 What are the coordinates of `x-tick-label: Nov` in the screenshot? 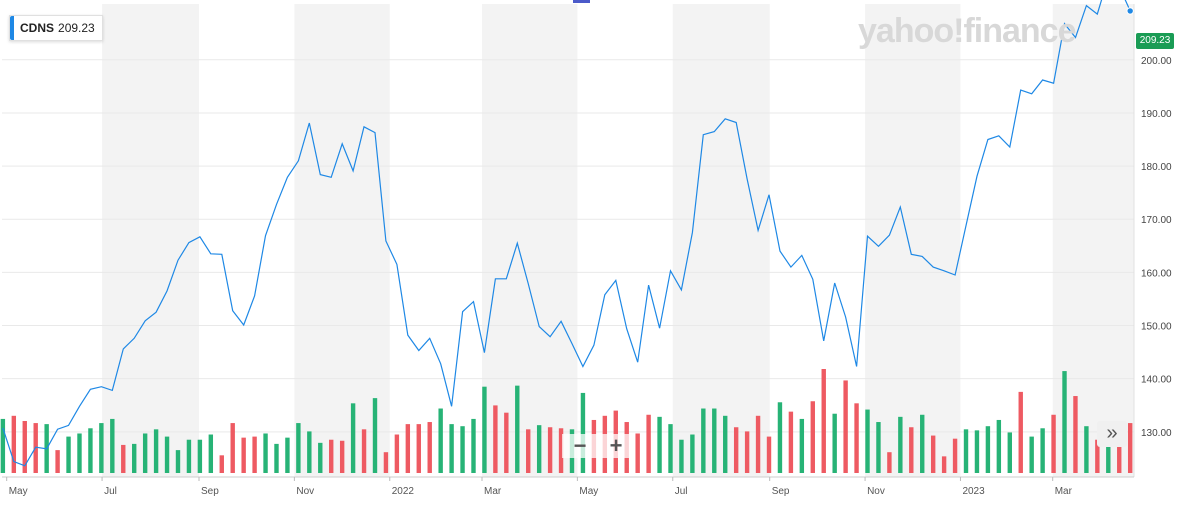 It's located at (876, 491).